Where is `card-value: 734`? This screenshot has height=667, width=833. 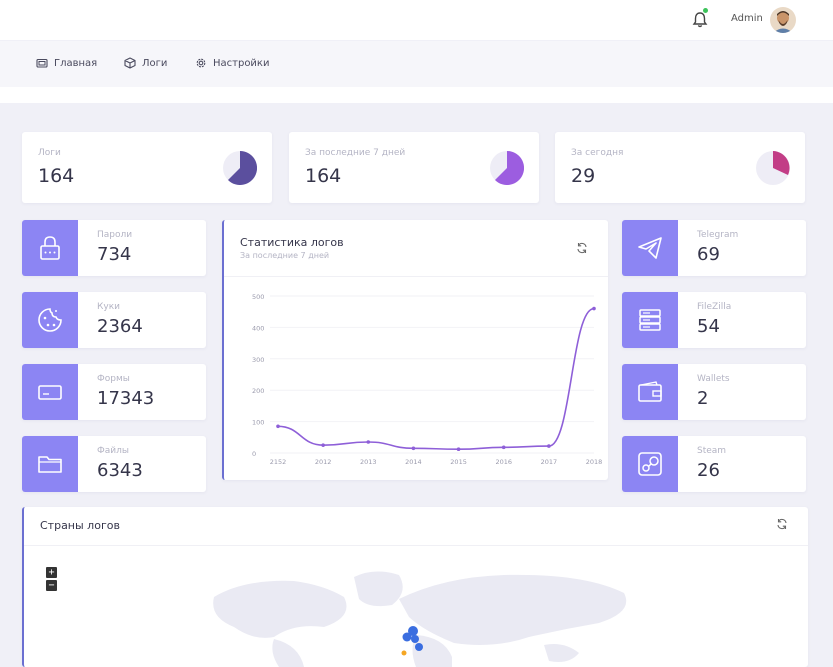
card-value: 734 is located at coordinates (114, 254).